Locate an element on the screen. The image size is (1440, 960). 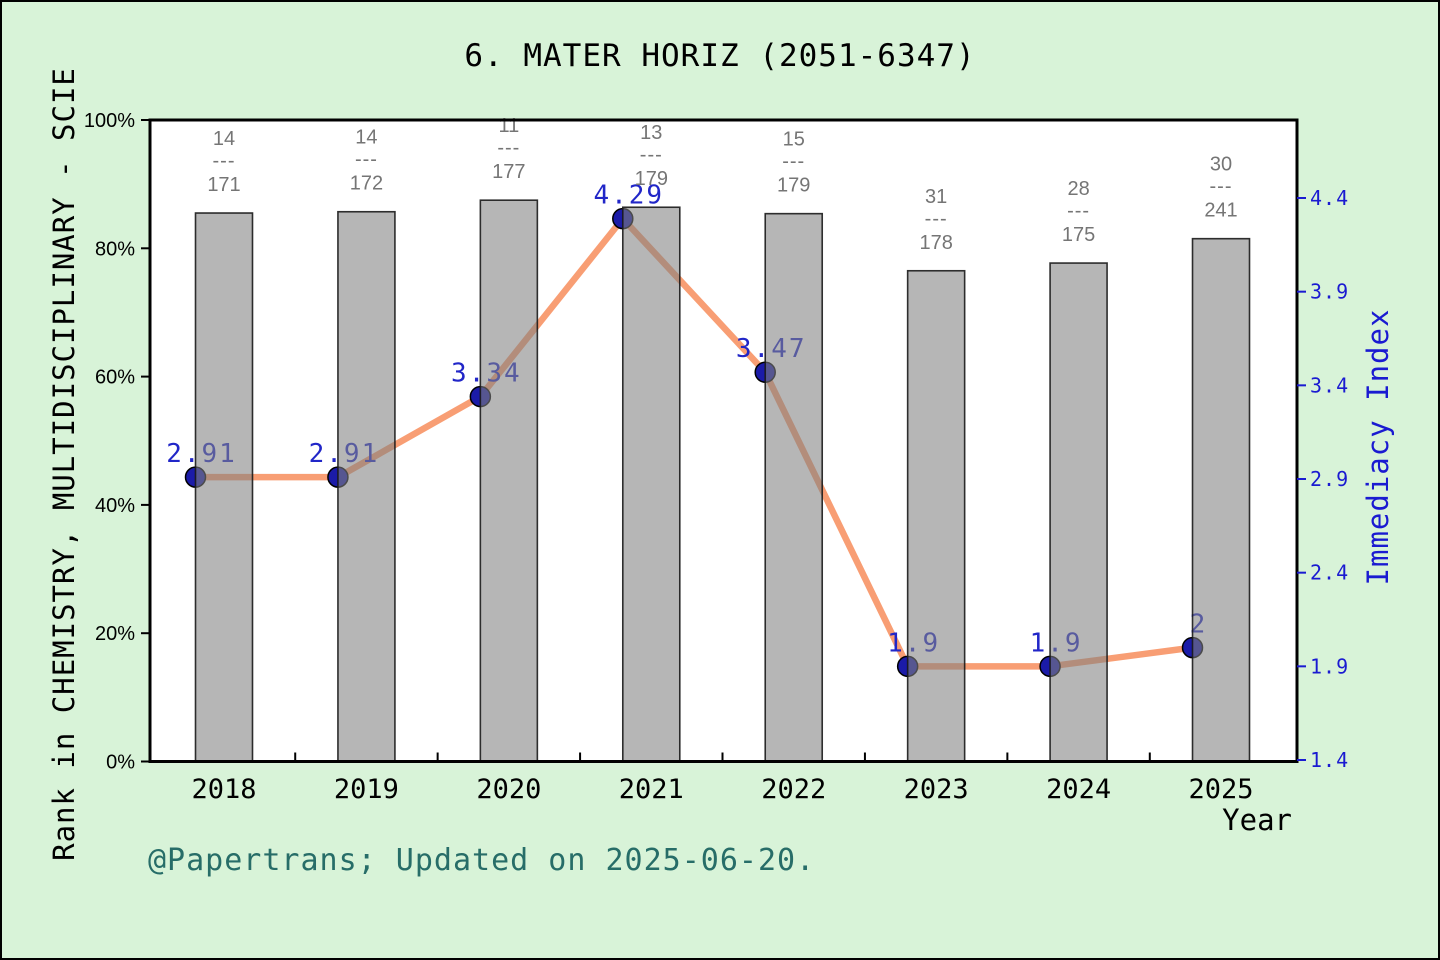
left-axis-tick-label: 40% is located at coordinates (115, 506).